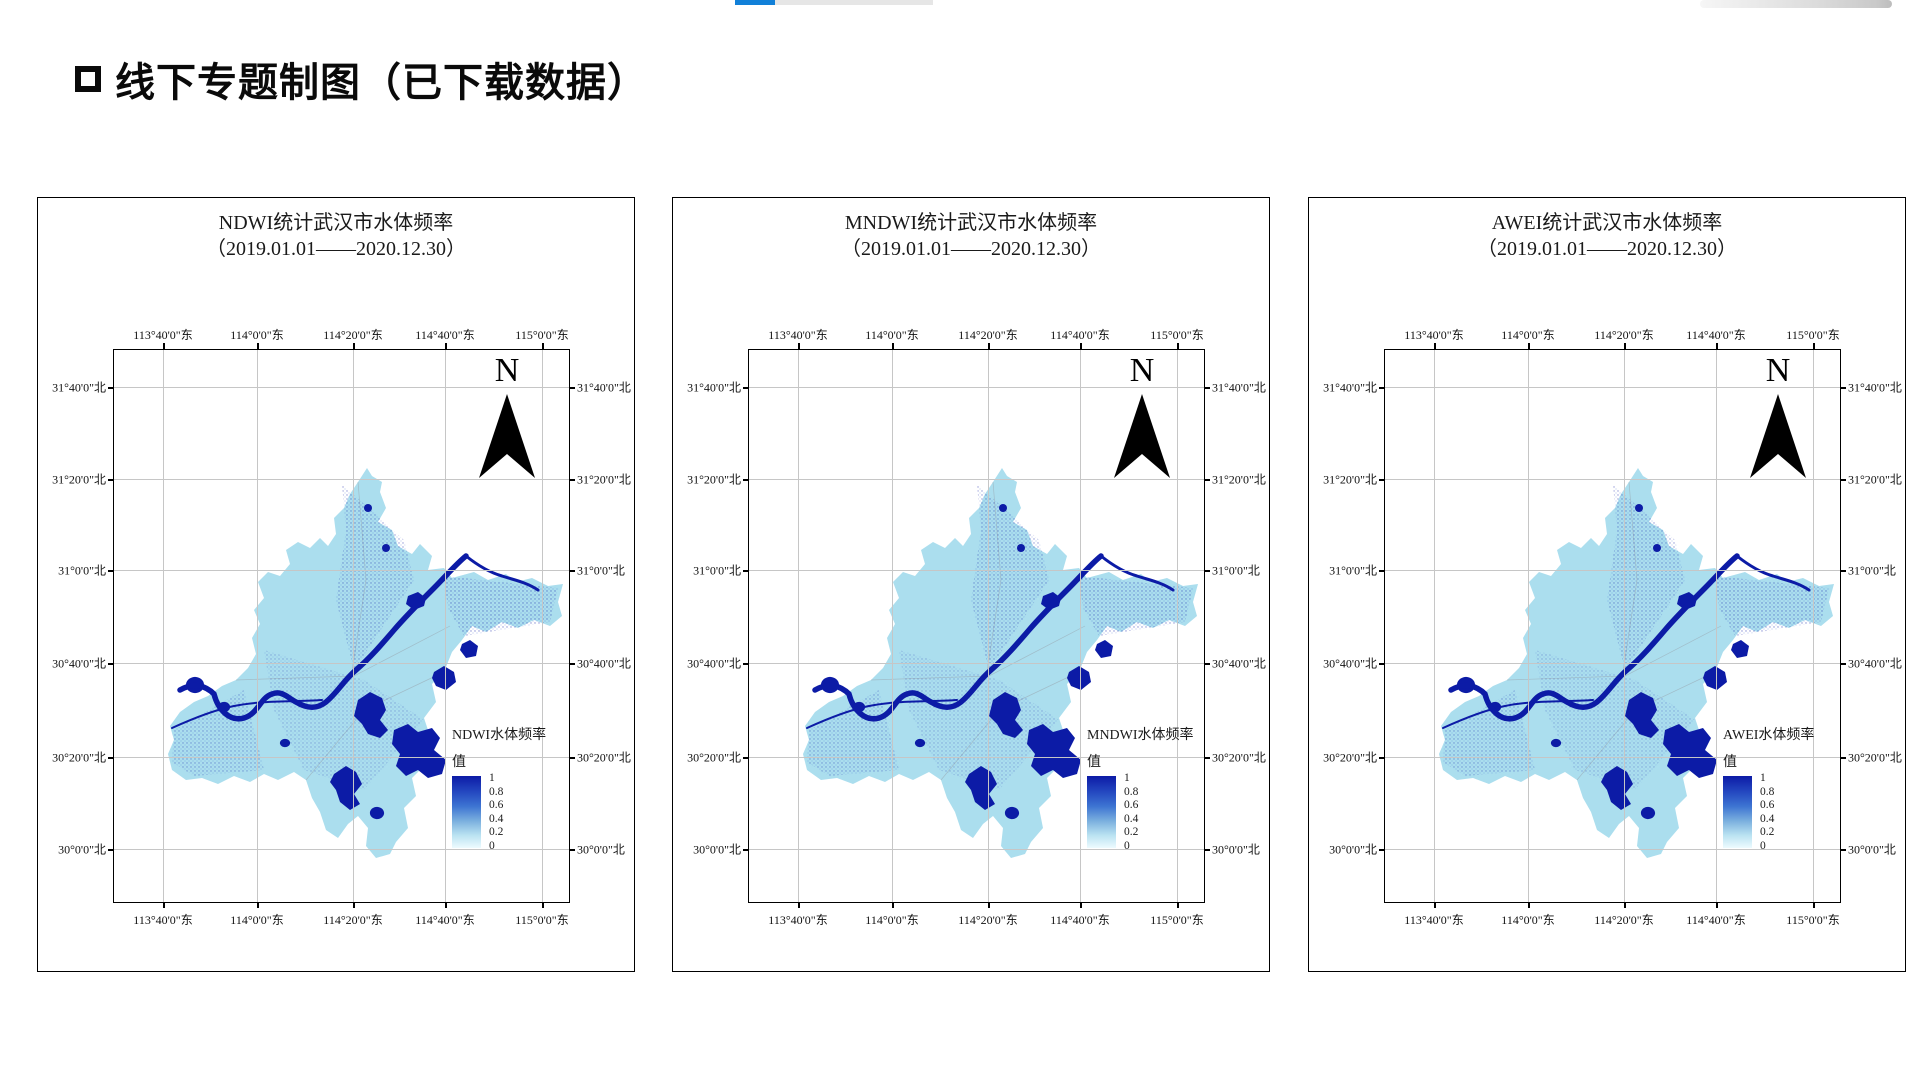  What do you see at coordinates (1607, 249) in the screenshot?
I see `map-subtitle: （2019.01.01——2020.12.30）` at bounding box center [1607, 249].